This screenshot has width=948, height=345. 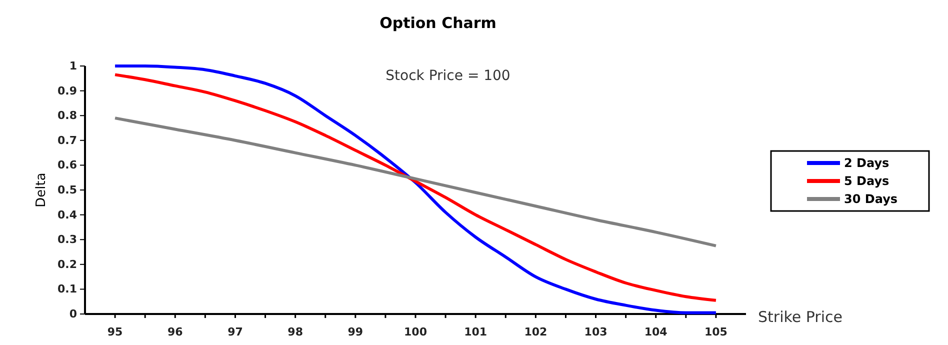 I want to click on x-tick-label: 105, so click(x=716, y=331).